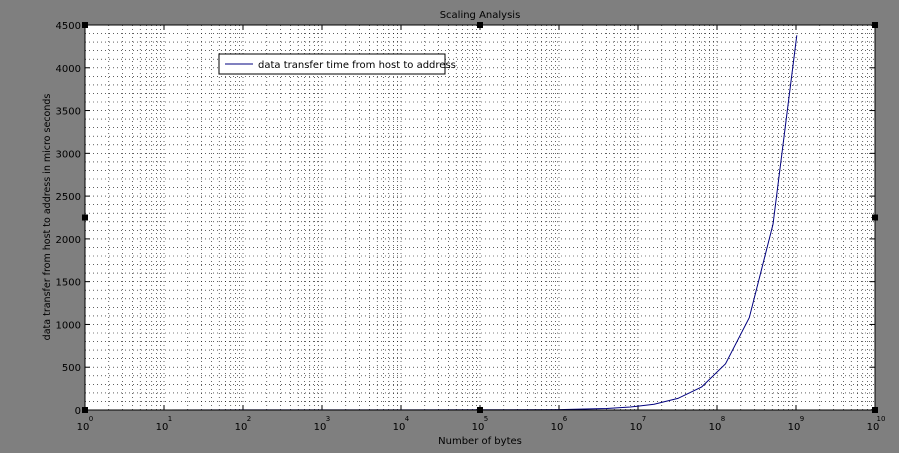 The height and width of the screenshot is (453, 899). What do you see at coordinates (78, 411) in the screenshot?
I see `y-tick-label: 0` at bounding box center [78, 411].